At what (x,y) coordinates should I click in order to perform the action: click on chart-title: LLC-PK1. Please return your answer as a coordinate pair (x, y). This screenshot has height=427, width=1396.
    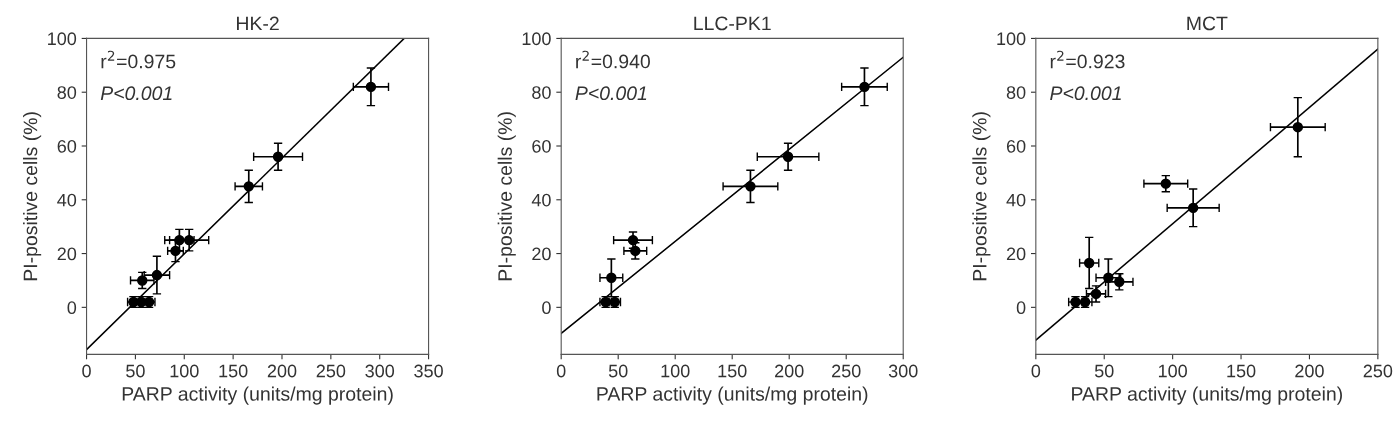
    Looking at the image, I should click on (732, 23).